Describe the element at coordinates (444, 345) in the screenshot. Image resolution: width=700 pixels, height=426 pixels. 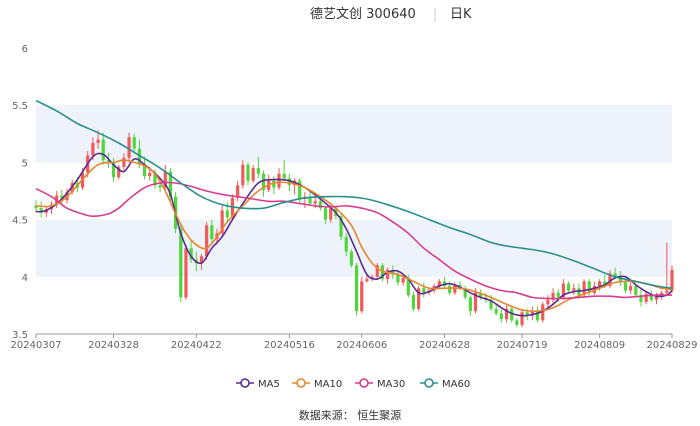
I see `x-tick-label: 20240628` at that location.